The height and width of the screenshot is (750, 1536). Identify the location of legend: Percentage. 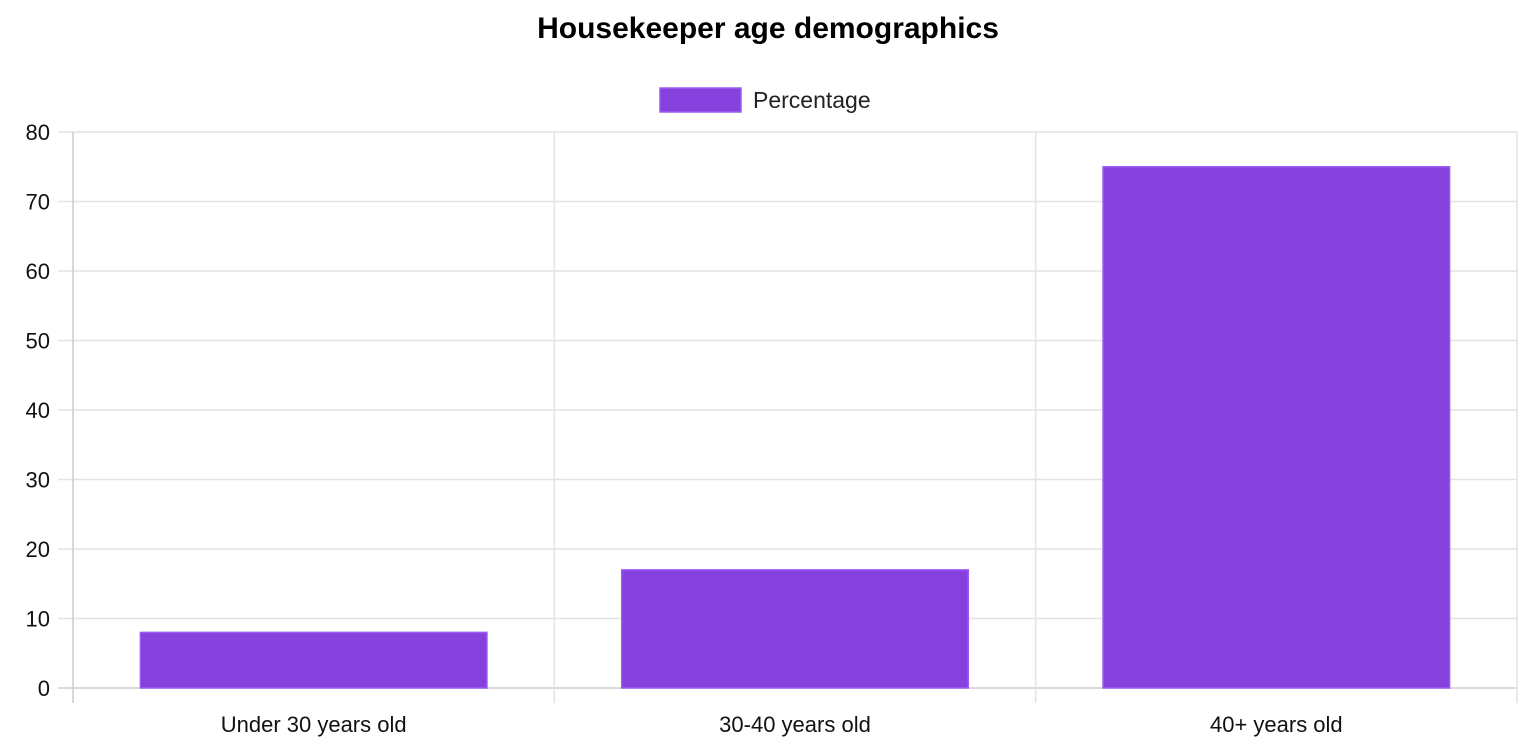
(765, 100).